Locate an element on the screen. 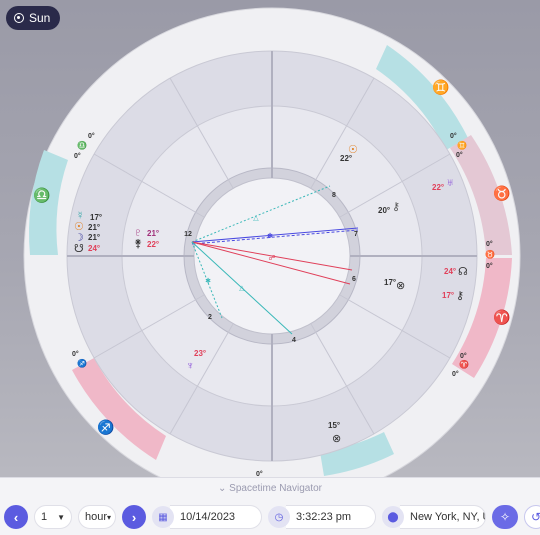 This screenshot has height=535, width=540. taurus-band is located at coordinates (481, 195).